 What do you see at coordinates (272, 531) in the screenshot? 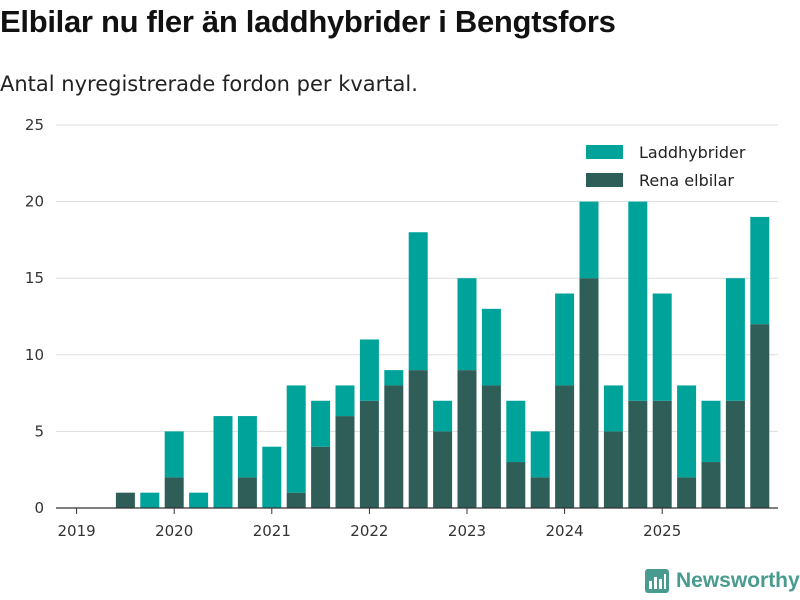
I see `x-tick-label: 2021` at bounding box center [272, 531].